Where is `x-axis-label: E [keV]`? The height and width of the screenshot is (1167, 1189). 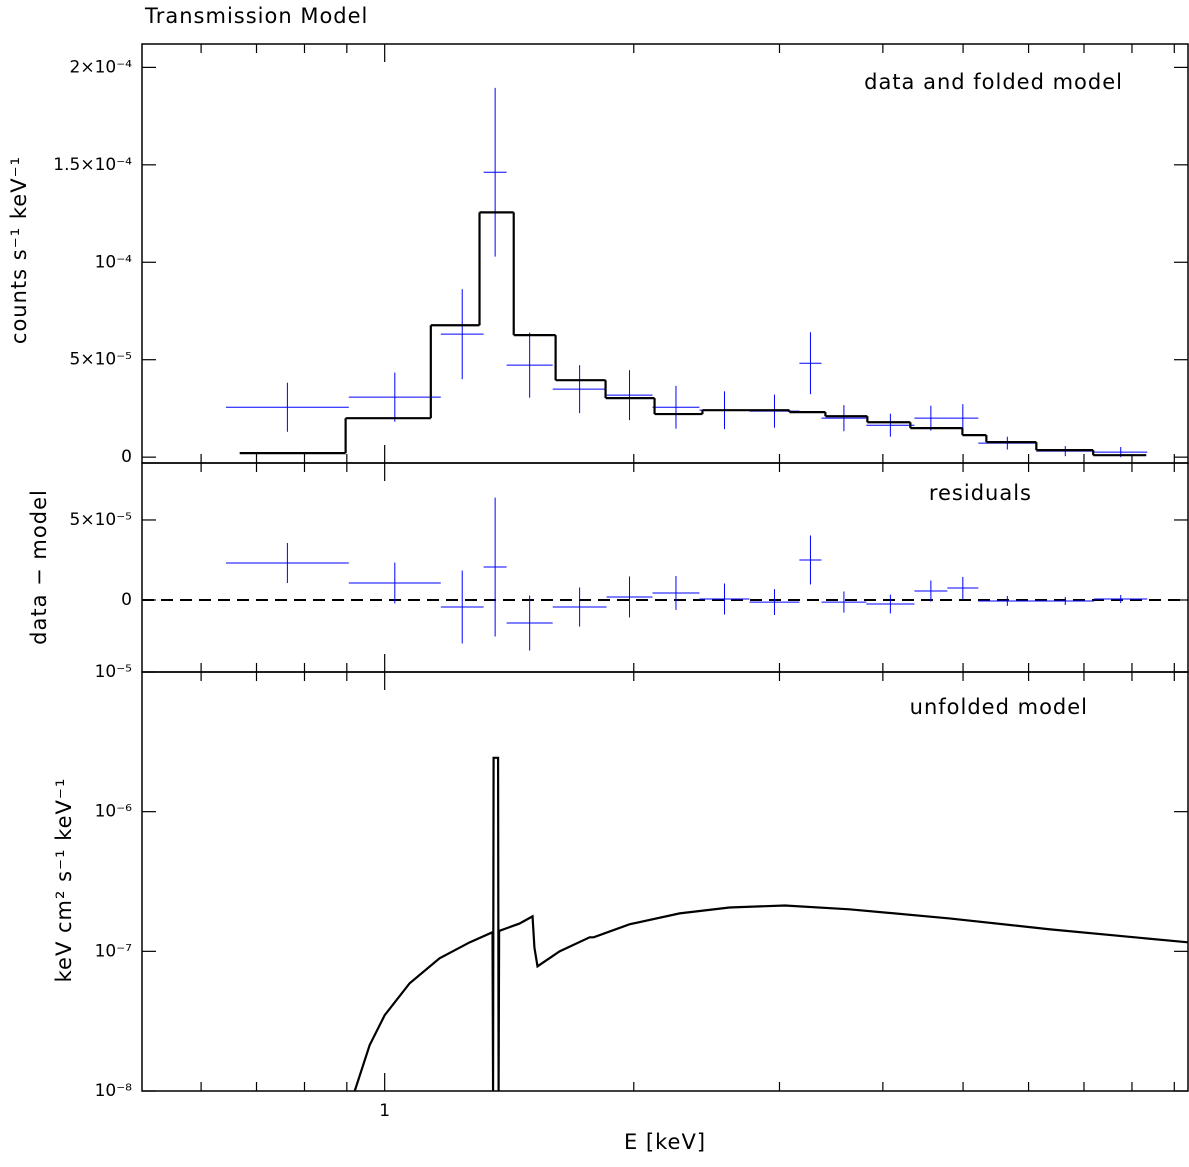 x-axis-label: E [keV] is located at coordinates (665, 1142).